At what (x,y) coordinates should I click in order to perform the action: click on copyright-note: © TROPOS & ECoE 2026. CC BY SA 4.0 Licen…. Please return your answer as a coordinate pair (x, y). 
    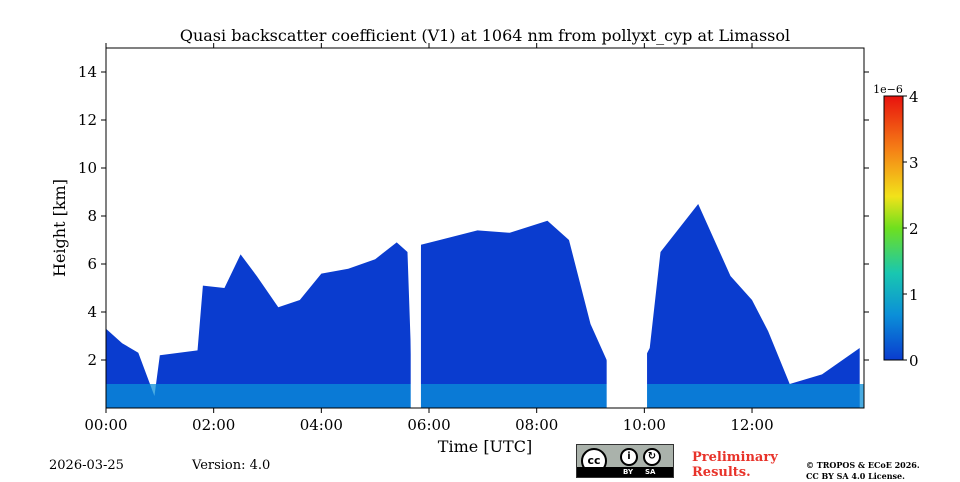
    Looking at the image, I should click on (863, 471).